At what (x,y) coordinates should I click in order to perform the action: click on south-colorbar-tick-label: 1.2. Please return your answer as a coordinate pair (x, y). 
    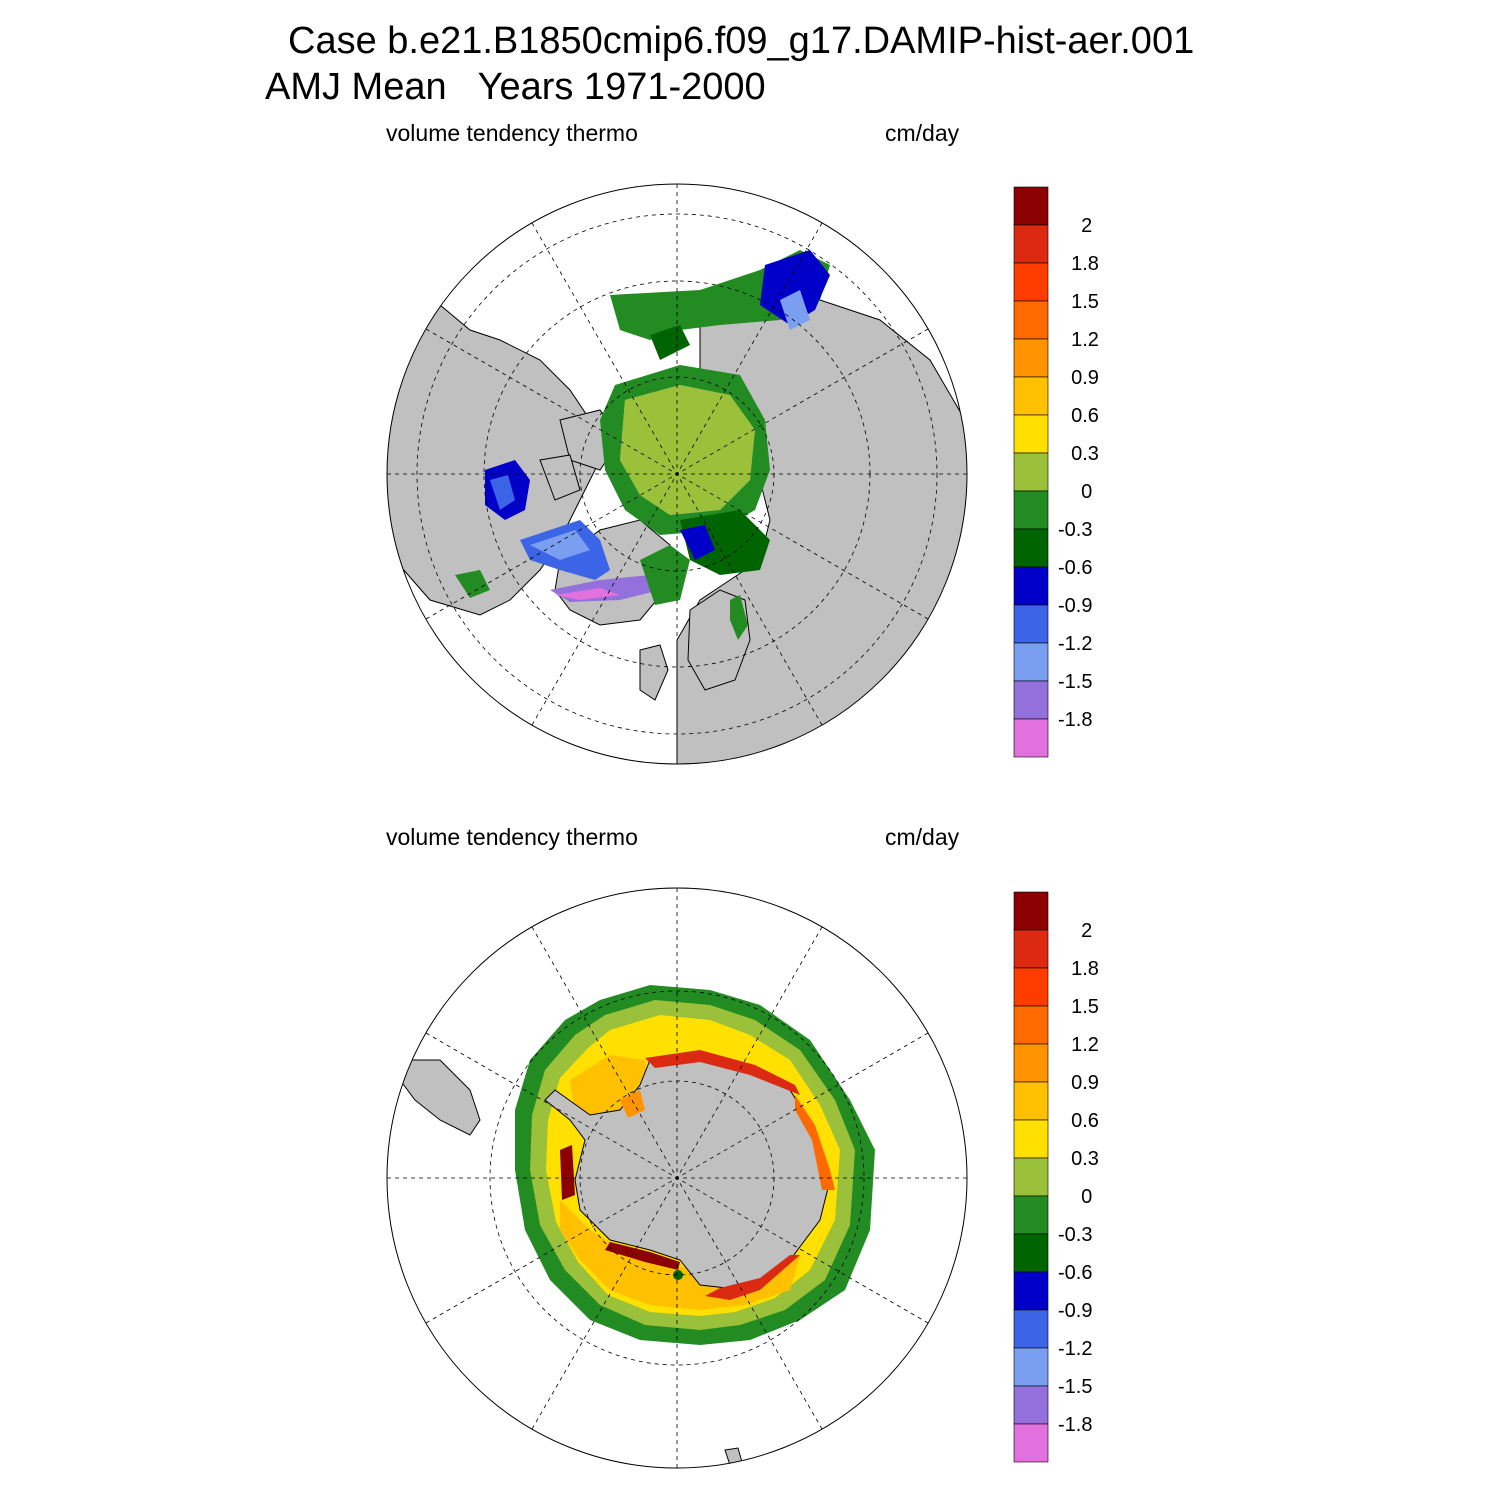
    Looking at the image, I should click on (1079, 1045).